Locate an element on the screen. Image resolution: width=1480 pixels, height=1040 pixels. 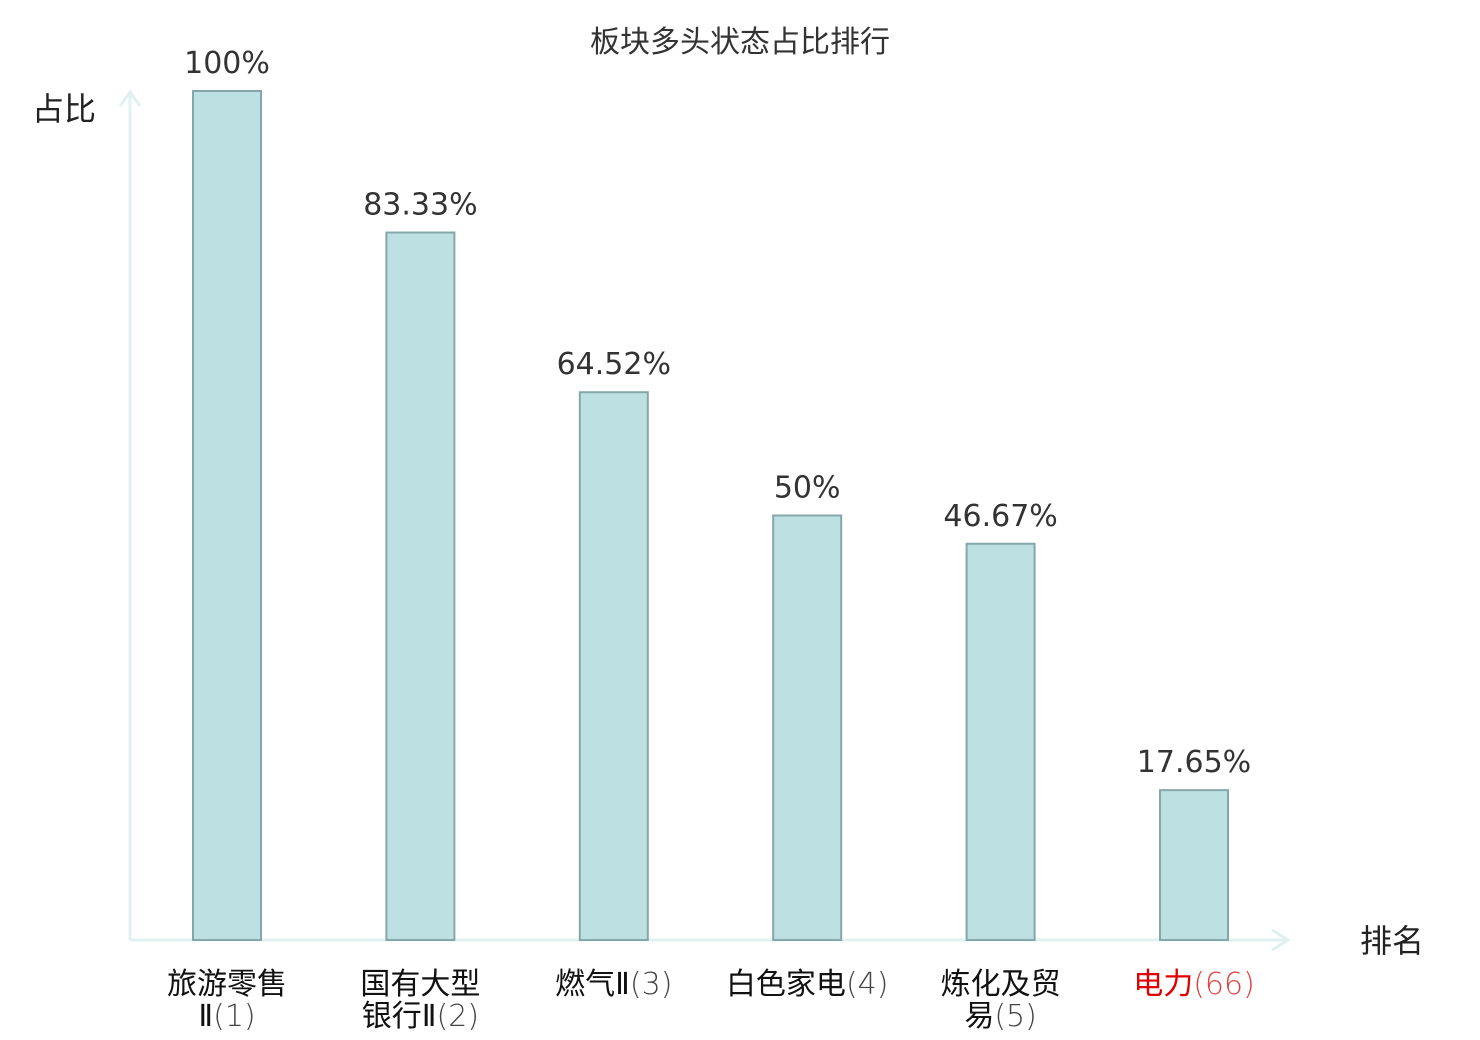
y-axis-arrow-icon is located at coordinates (130, 98).